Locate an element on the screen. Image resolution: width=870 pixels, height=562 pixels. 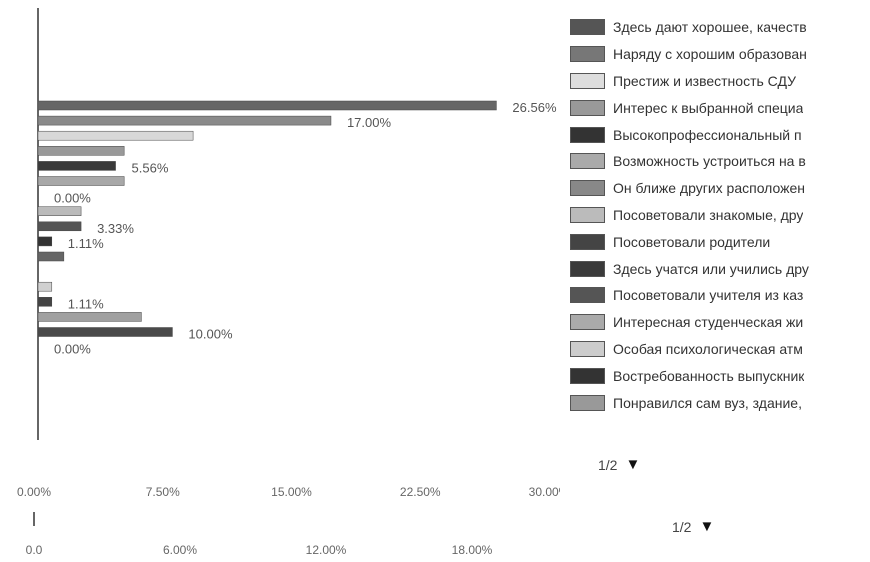
legend-label: Посоветовали учителя из каз is located at coordinates (708, 295).